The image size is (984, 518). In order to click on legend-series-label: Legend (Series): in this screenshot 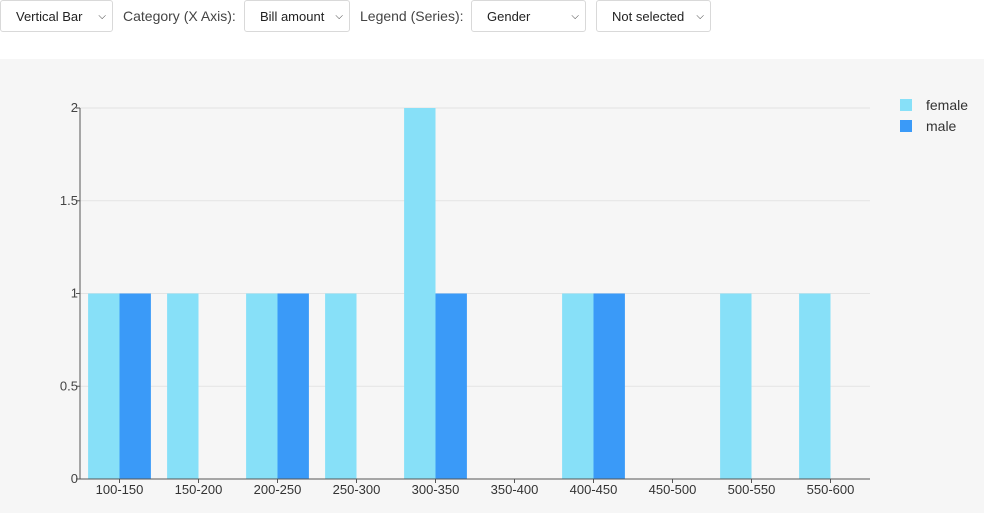, I will do `click(412, 16)`.